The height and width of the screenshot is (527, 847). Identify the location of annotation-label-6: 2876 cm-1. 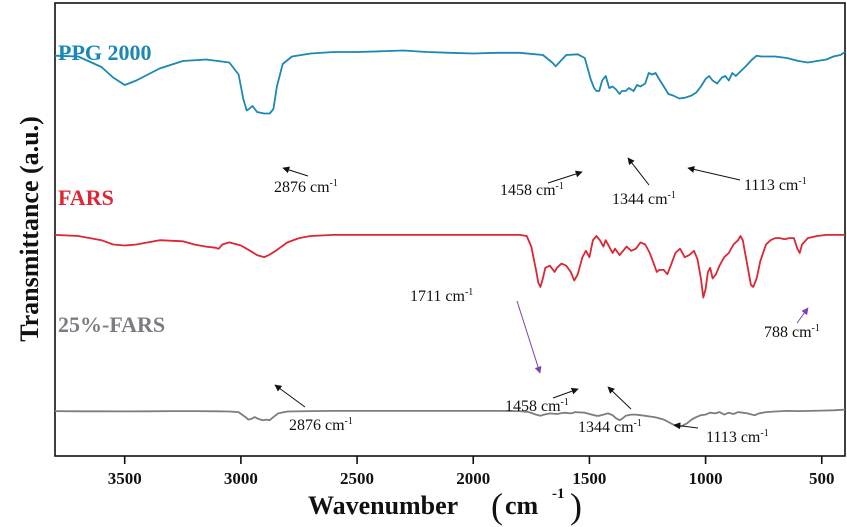
(321, 425).